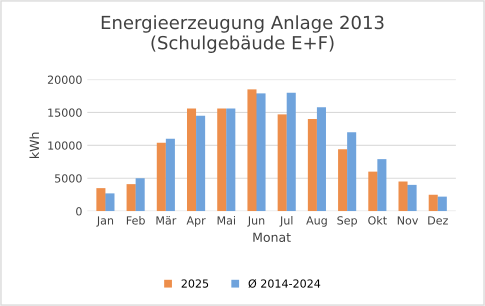  Describe the element at coordinates (316, 221) in the screenshot. I see `x-tick-label: Aug` at that location.